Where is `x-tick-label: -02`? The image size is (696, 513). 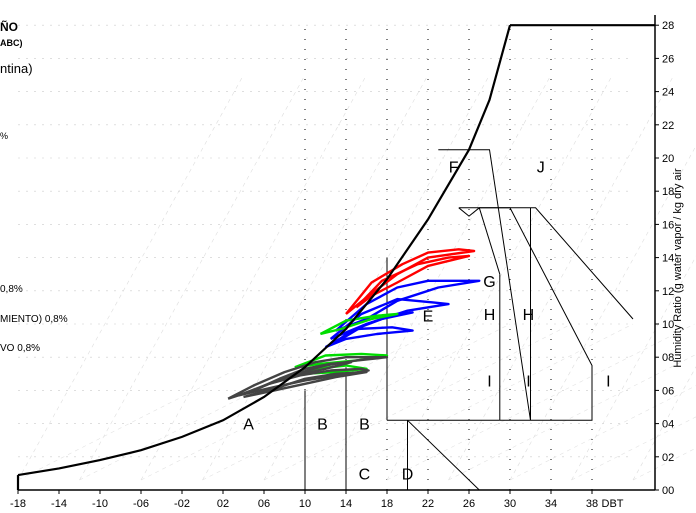
x-tick-label: -02 is located at coordinates (182, 504).